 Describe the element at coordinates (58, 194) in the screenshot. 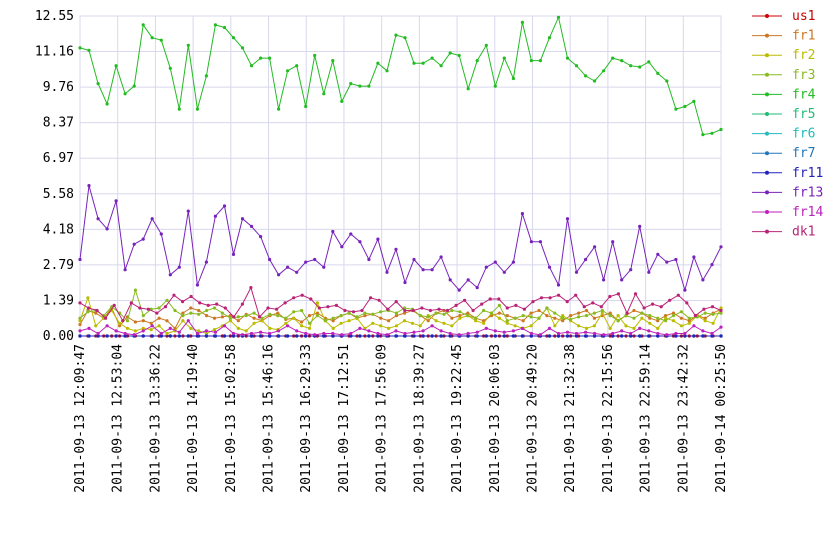

I see `y-tick-label: 5.58` at that location.